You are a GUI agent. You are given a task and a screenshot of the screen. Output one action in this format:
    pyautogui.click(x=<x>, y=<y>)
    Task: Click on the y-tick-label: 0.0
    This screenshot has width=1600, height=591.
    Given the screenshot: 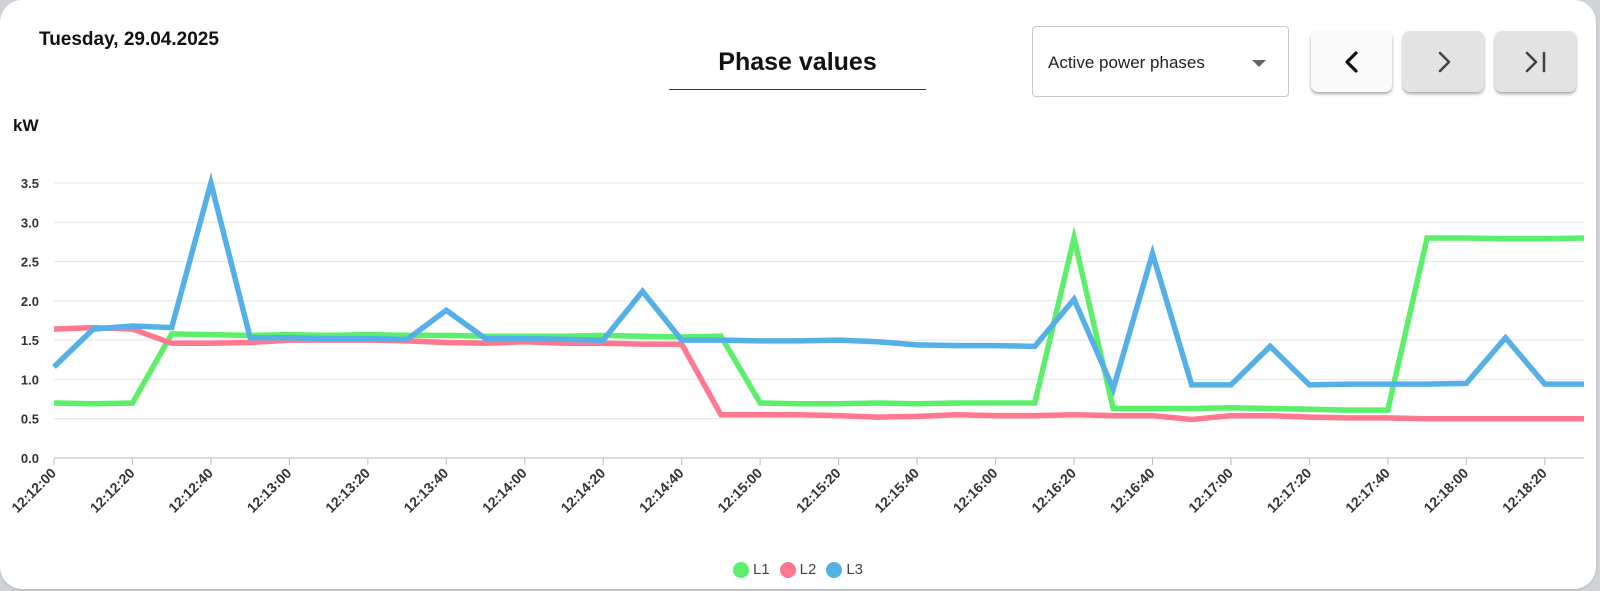 What is the action you would take?
    pyautogui.click(x=30, y=458)
    